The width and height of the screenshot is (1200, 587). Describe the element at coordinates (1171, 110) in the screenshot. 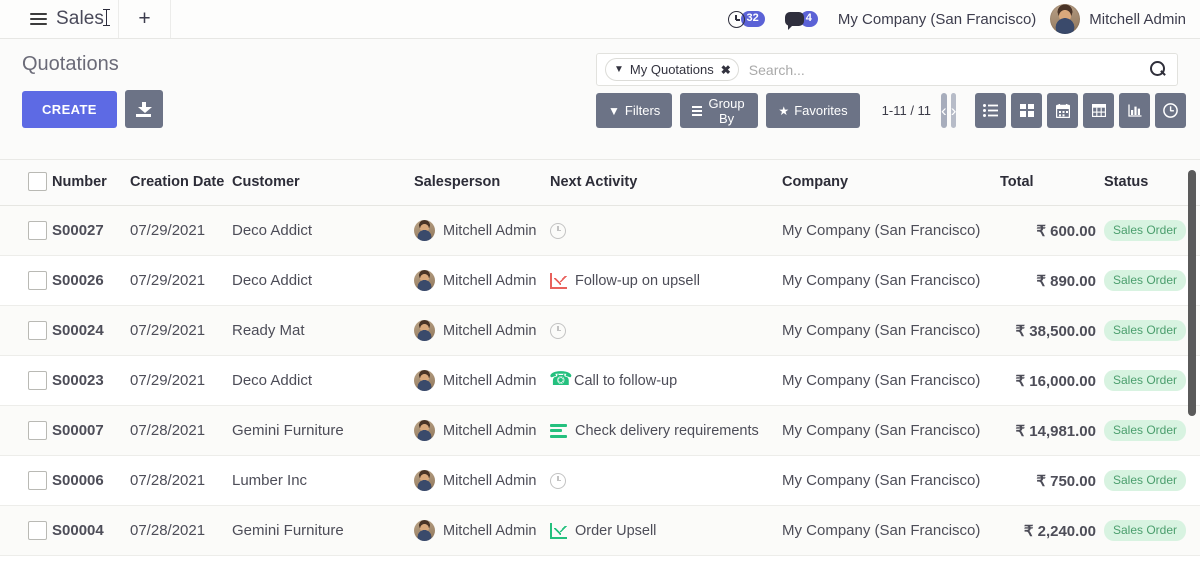

I see `activity-view-icon` at that location.